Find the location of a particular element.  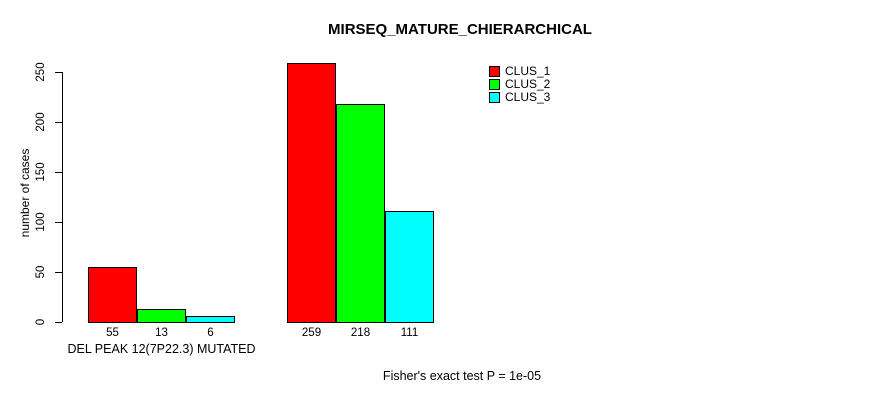

y-tick-label: 250 is located at coordinates (41, 72).